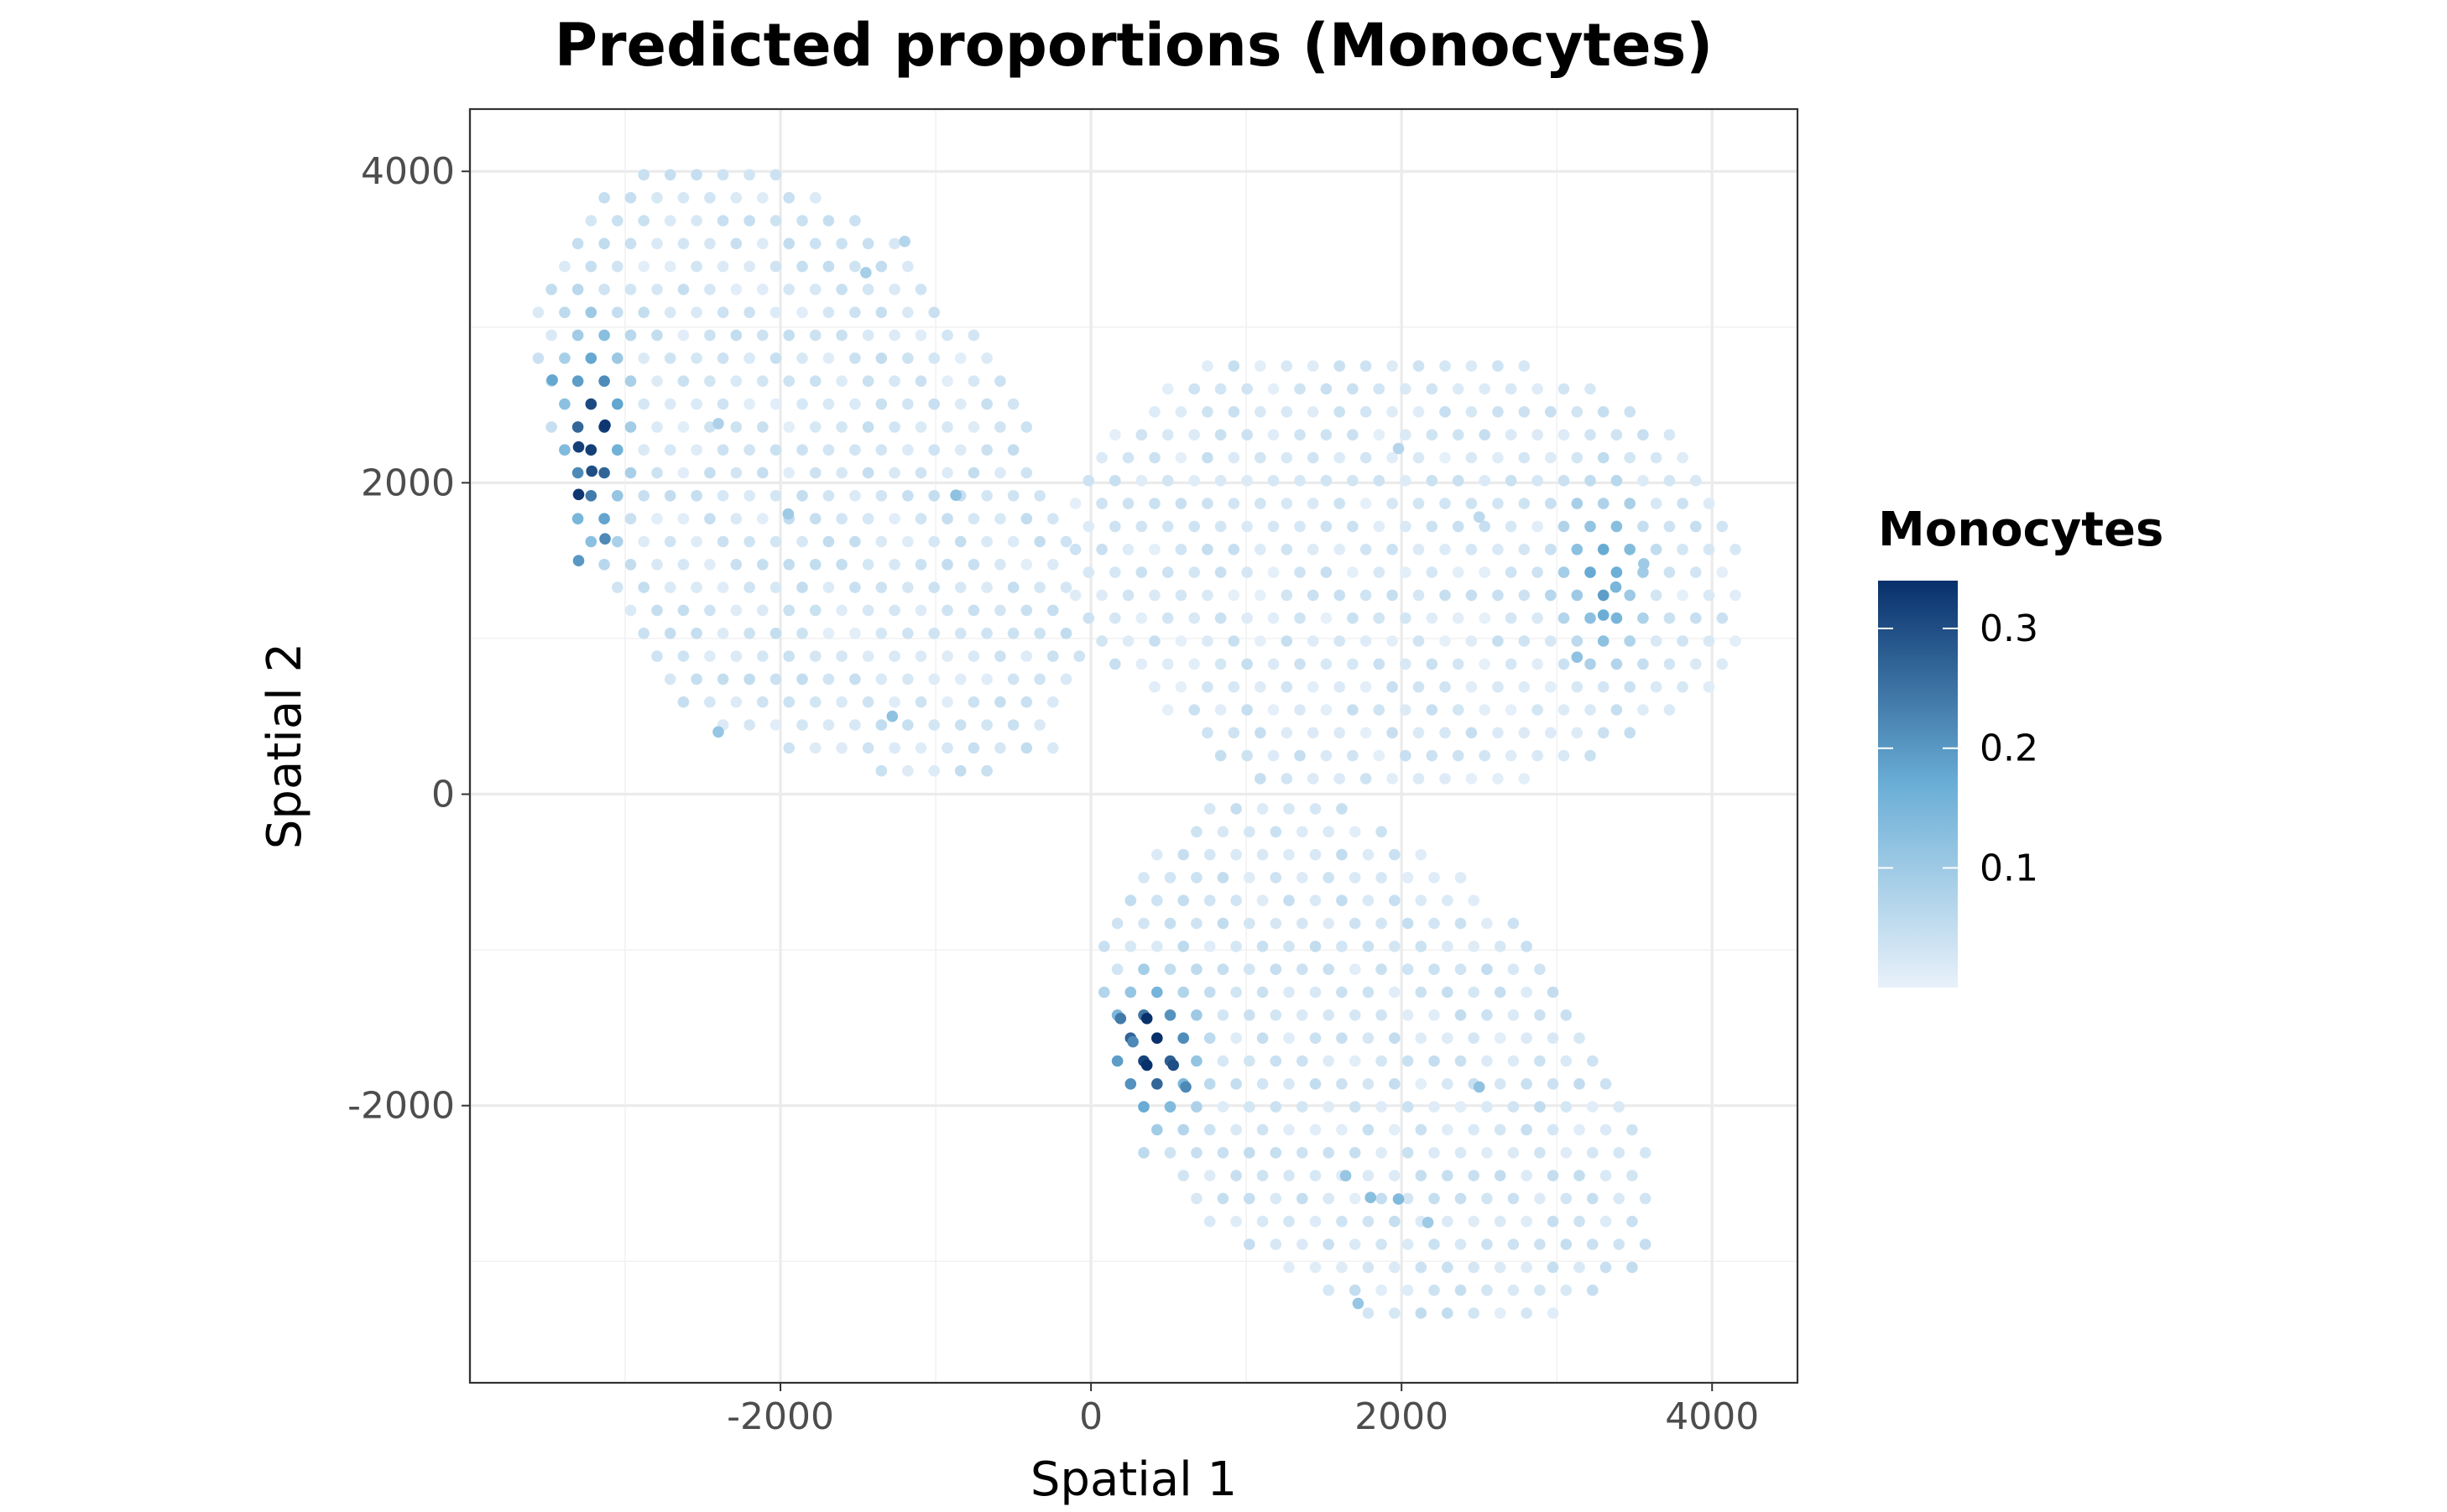 This screenshot has width=2447, height=1512. Describe the element at coordinates (1133, 1479) in the screenshot. I see `x-axis-label: Spatial 1` at that location.